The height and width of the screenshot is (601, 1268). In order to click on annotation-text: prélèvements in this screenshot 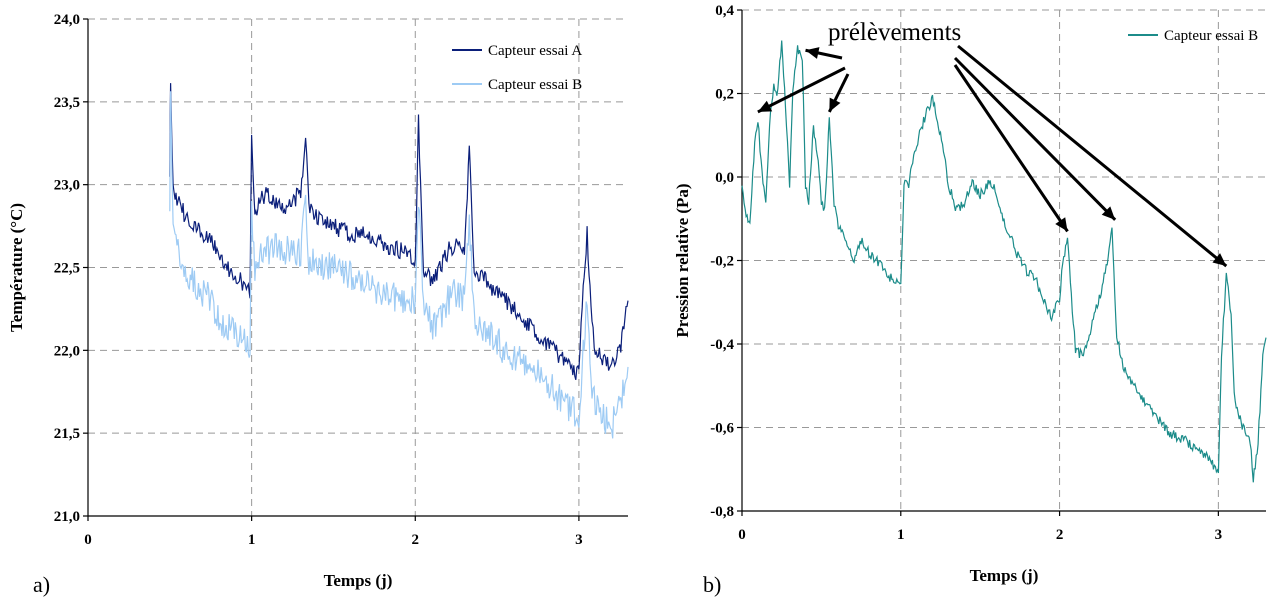, I will do `click(894, 32)`.